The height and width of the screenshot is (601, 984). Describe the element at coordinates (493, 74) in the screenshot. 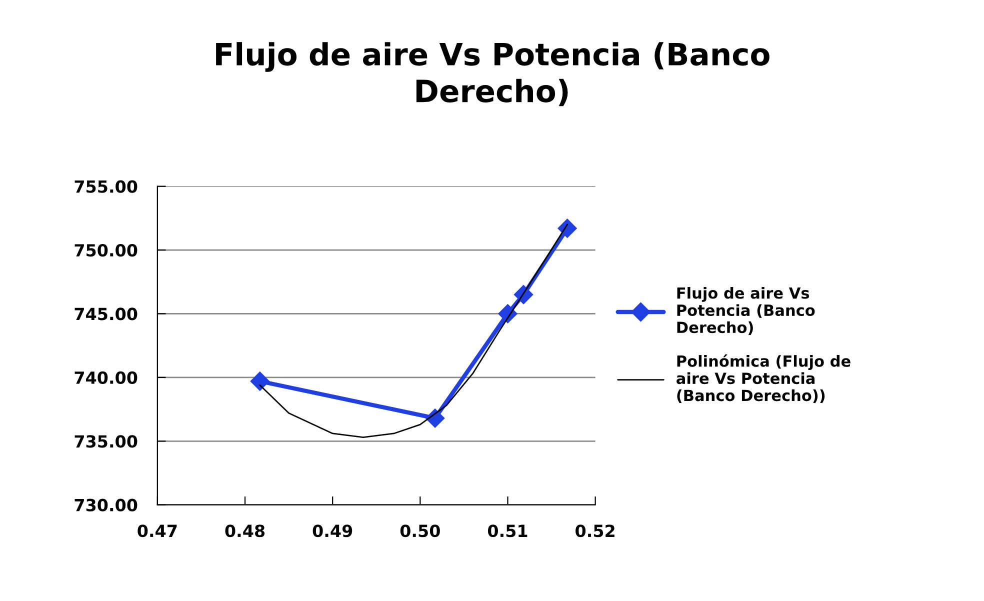

I see `chart-title: Flujo de aire Vs Potencia (Banco Derecho)` at that location.